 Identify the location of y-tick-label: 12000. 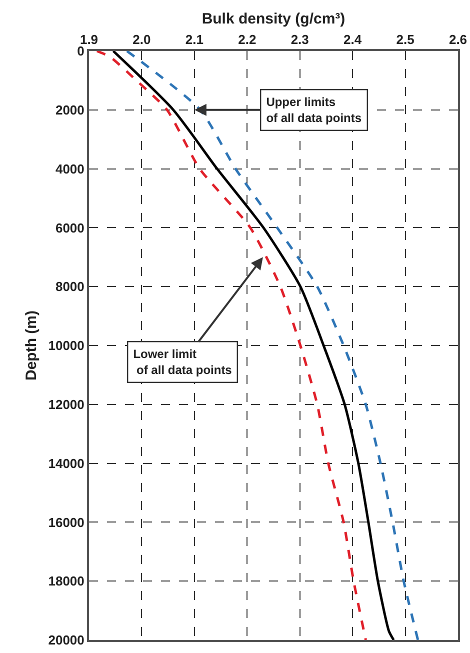
(66, 404).